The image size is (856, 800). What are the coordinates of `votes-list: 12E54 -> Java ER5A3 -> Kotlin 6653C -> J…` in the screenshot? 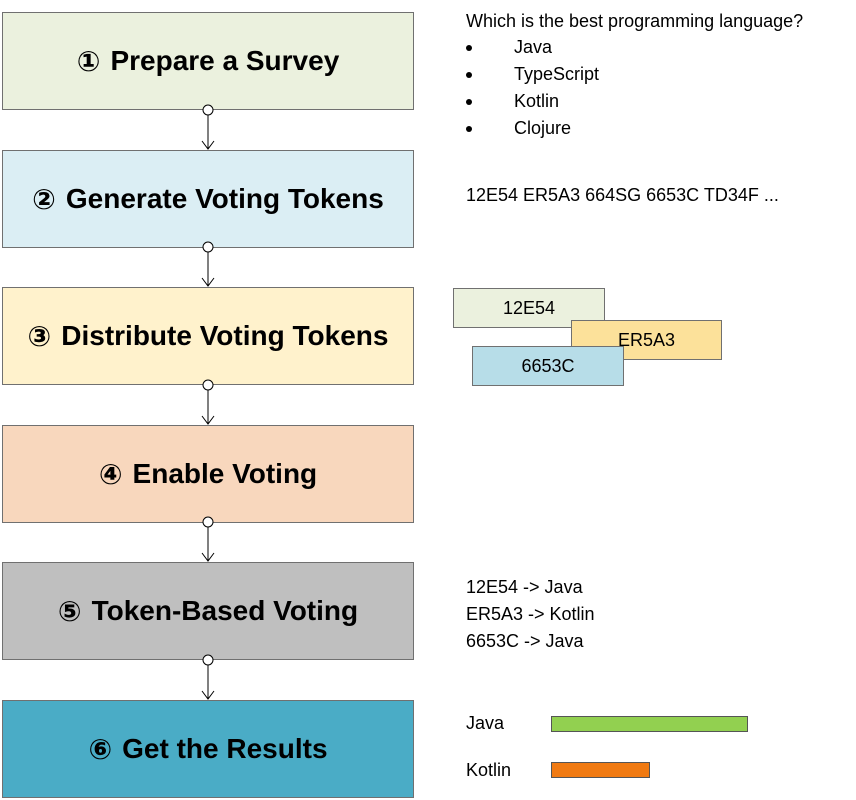 It's located at (530, 614).